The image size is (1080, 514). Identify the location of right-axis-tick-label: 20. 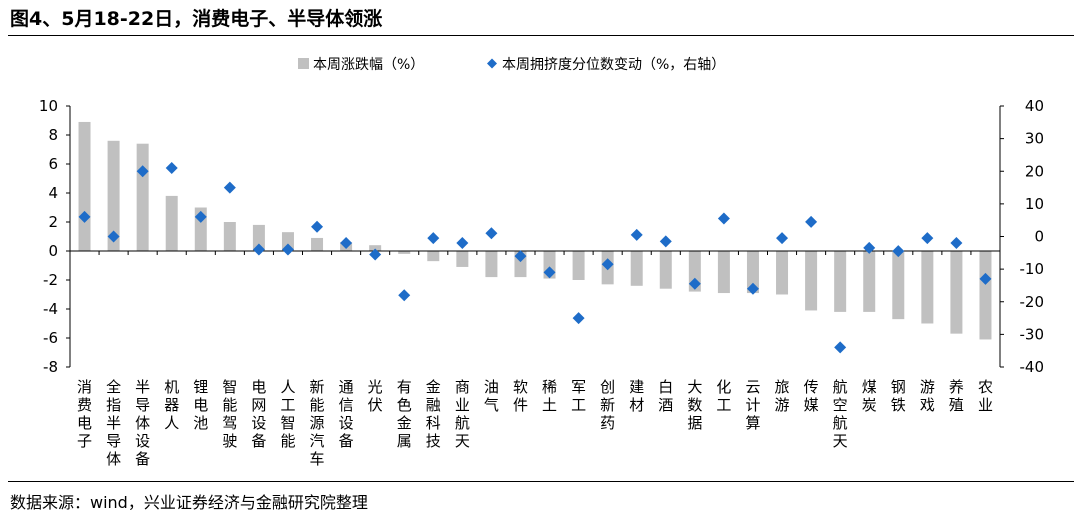
(1034, 171).